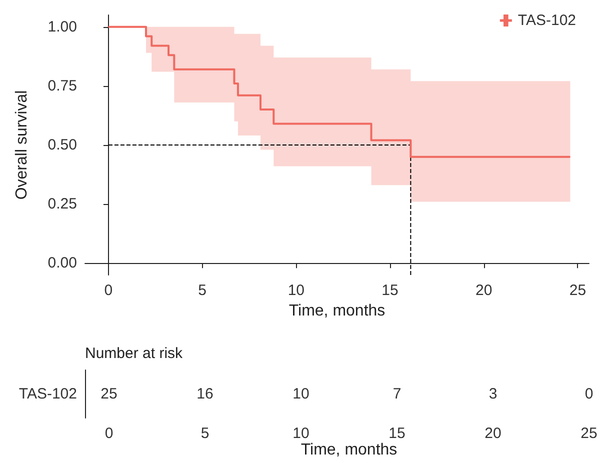  What do you see at coordinates (47, 394) in the screenshot?
I see `y-tick-label: TAS-102` at bounding box center [47, 394].